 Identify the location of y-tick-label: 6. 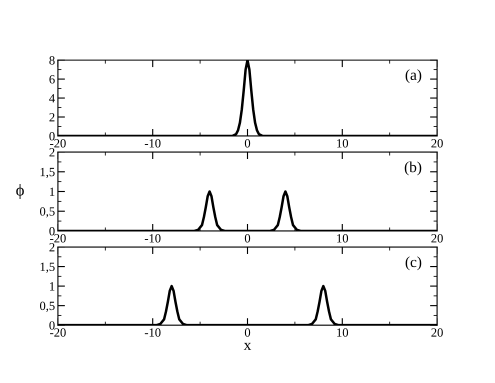
(52, 79).